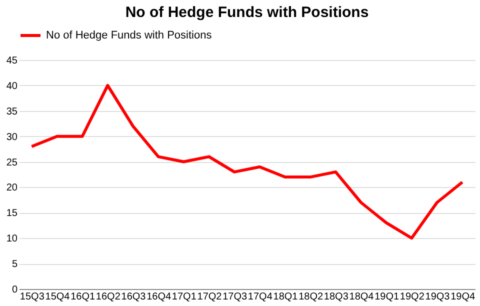  Describe the element at coordinates (12, 239) in the screenshot. I see `y-tick-label: 10` at that location.